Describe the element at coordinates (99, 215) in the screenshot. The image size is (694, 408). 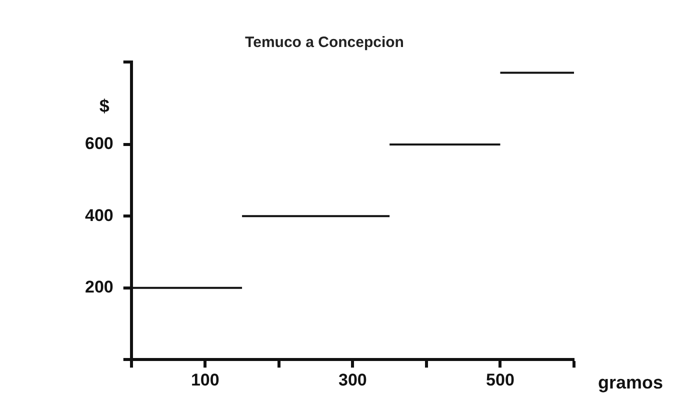
I see `y-tick-label: 400` at that location.